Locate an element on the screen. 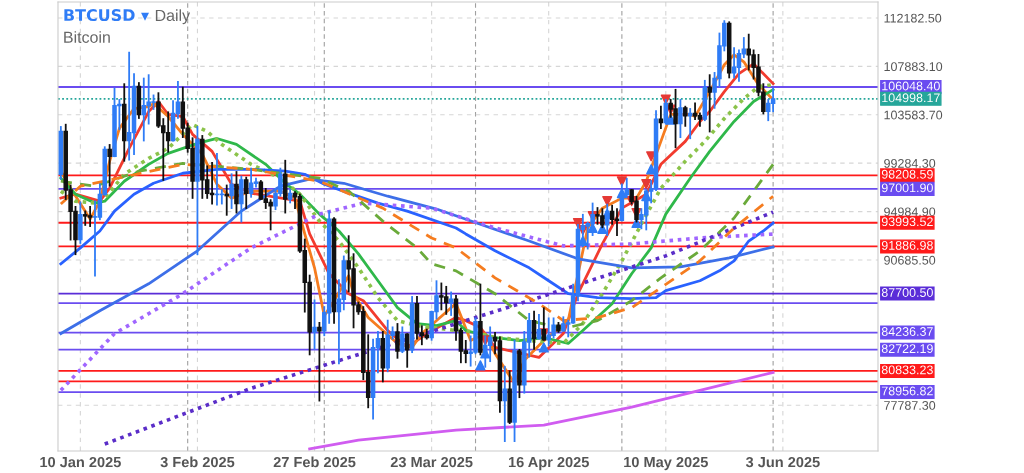 Image resolution: width=1024 pixels, height=473 pixels. annotation: Bitcoin is located at coordinates (87, 37).